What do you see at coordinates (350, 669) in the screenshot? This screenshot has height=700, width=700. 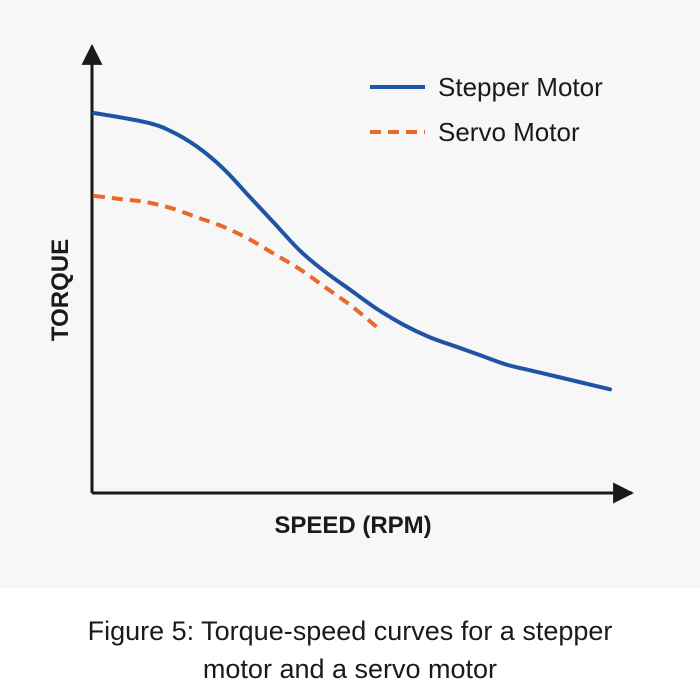 I see `caption-line-2: motor and a servo motor` at bounding box center [350, 669].